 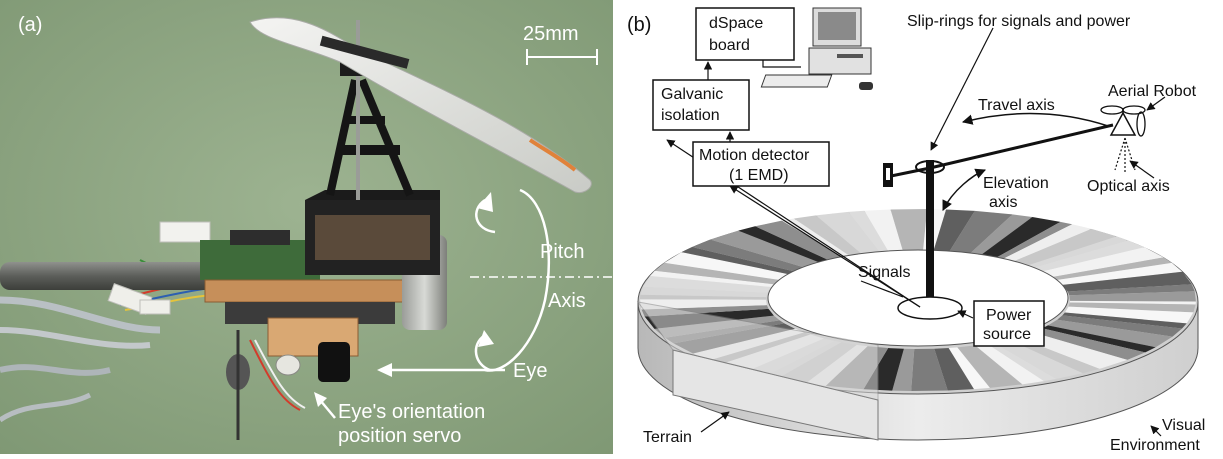 I want to click on panel-b-label: (b), so click(x=639, y=25).